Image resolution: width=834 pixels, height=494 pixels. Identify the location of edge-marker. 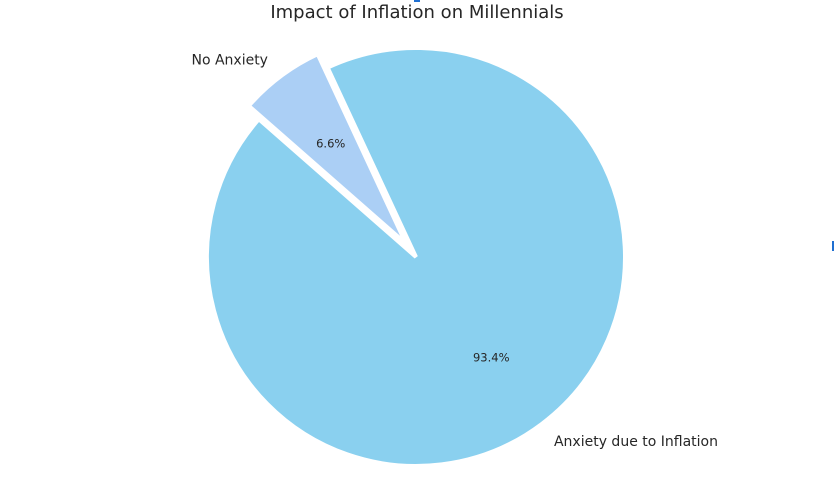
(833, 246).